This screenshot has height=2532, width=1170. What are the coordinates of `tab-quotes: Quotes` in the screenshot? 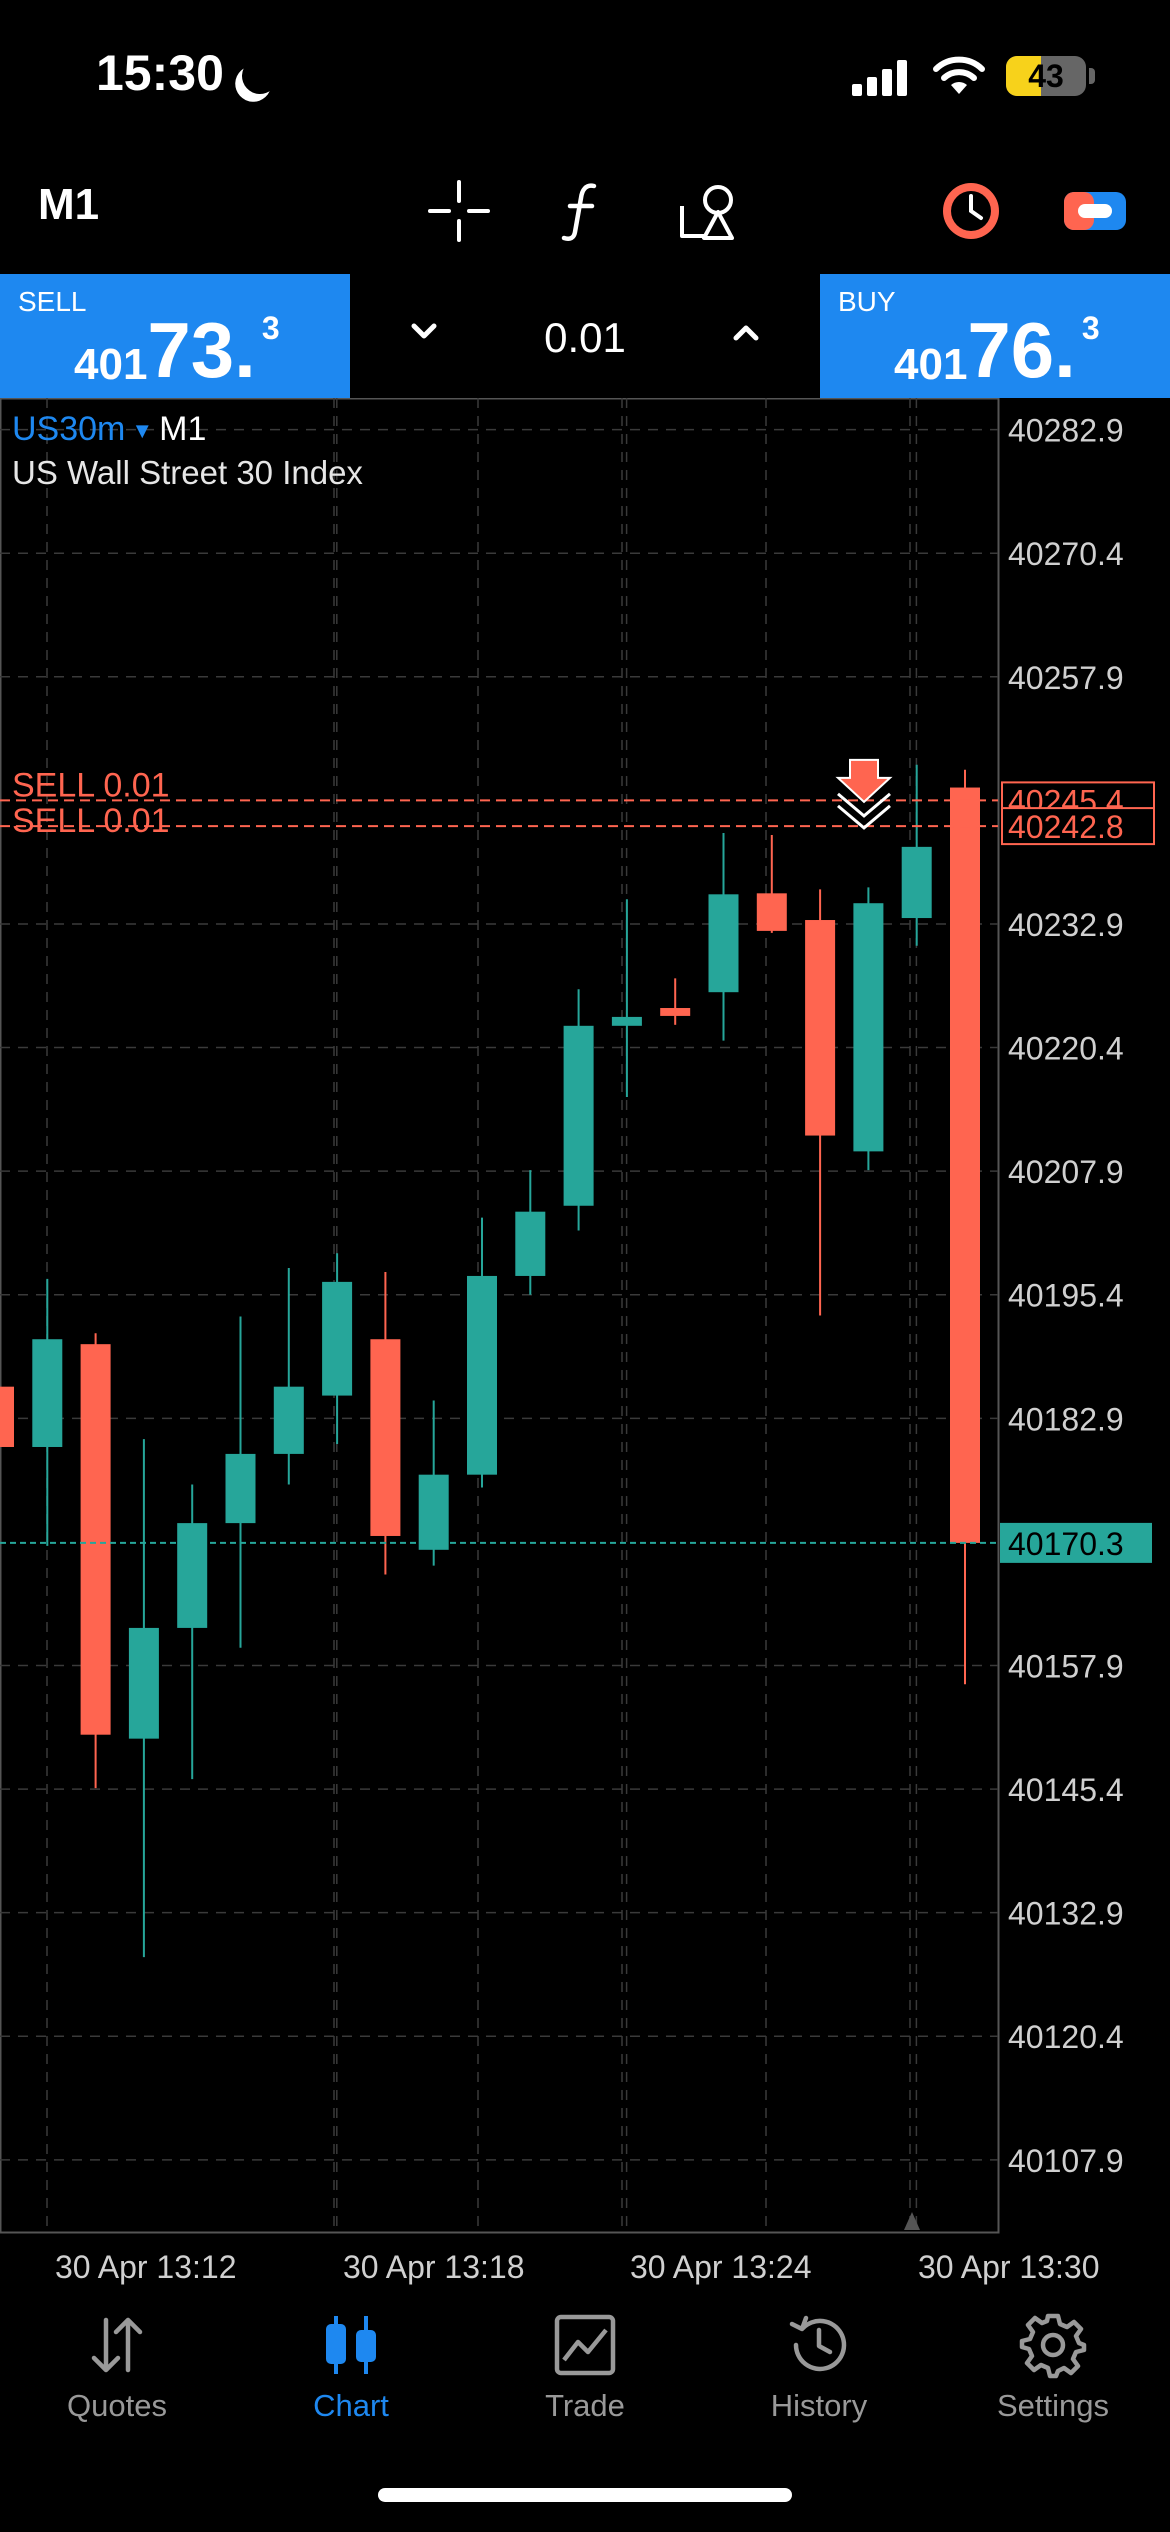 It's located at (117, 2385).